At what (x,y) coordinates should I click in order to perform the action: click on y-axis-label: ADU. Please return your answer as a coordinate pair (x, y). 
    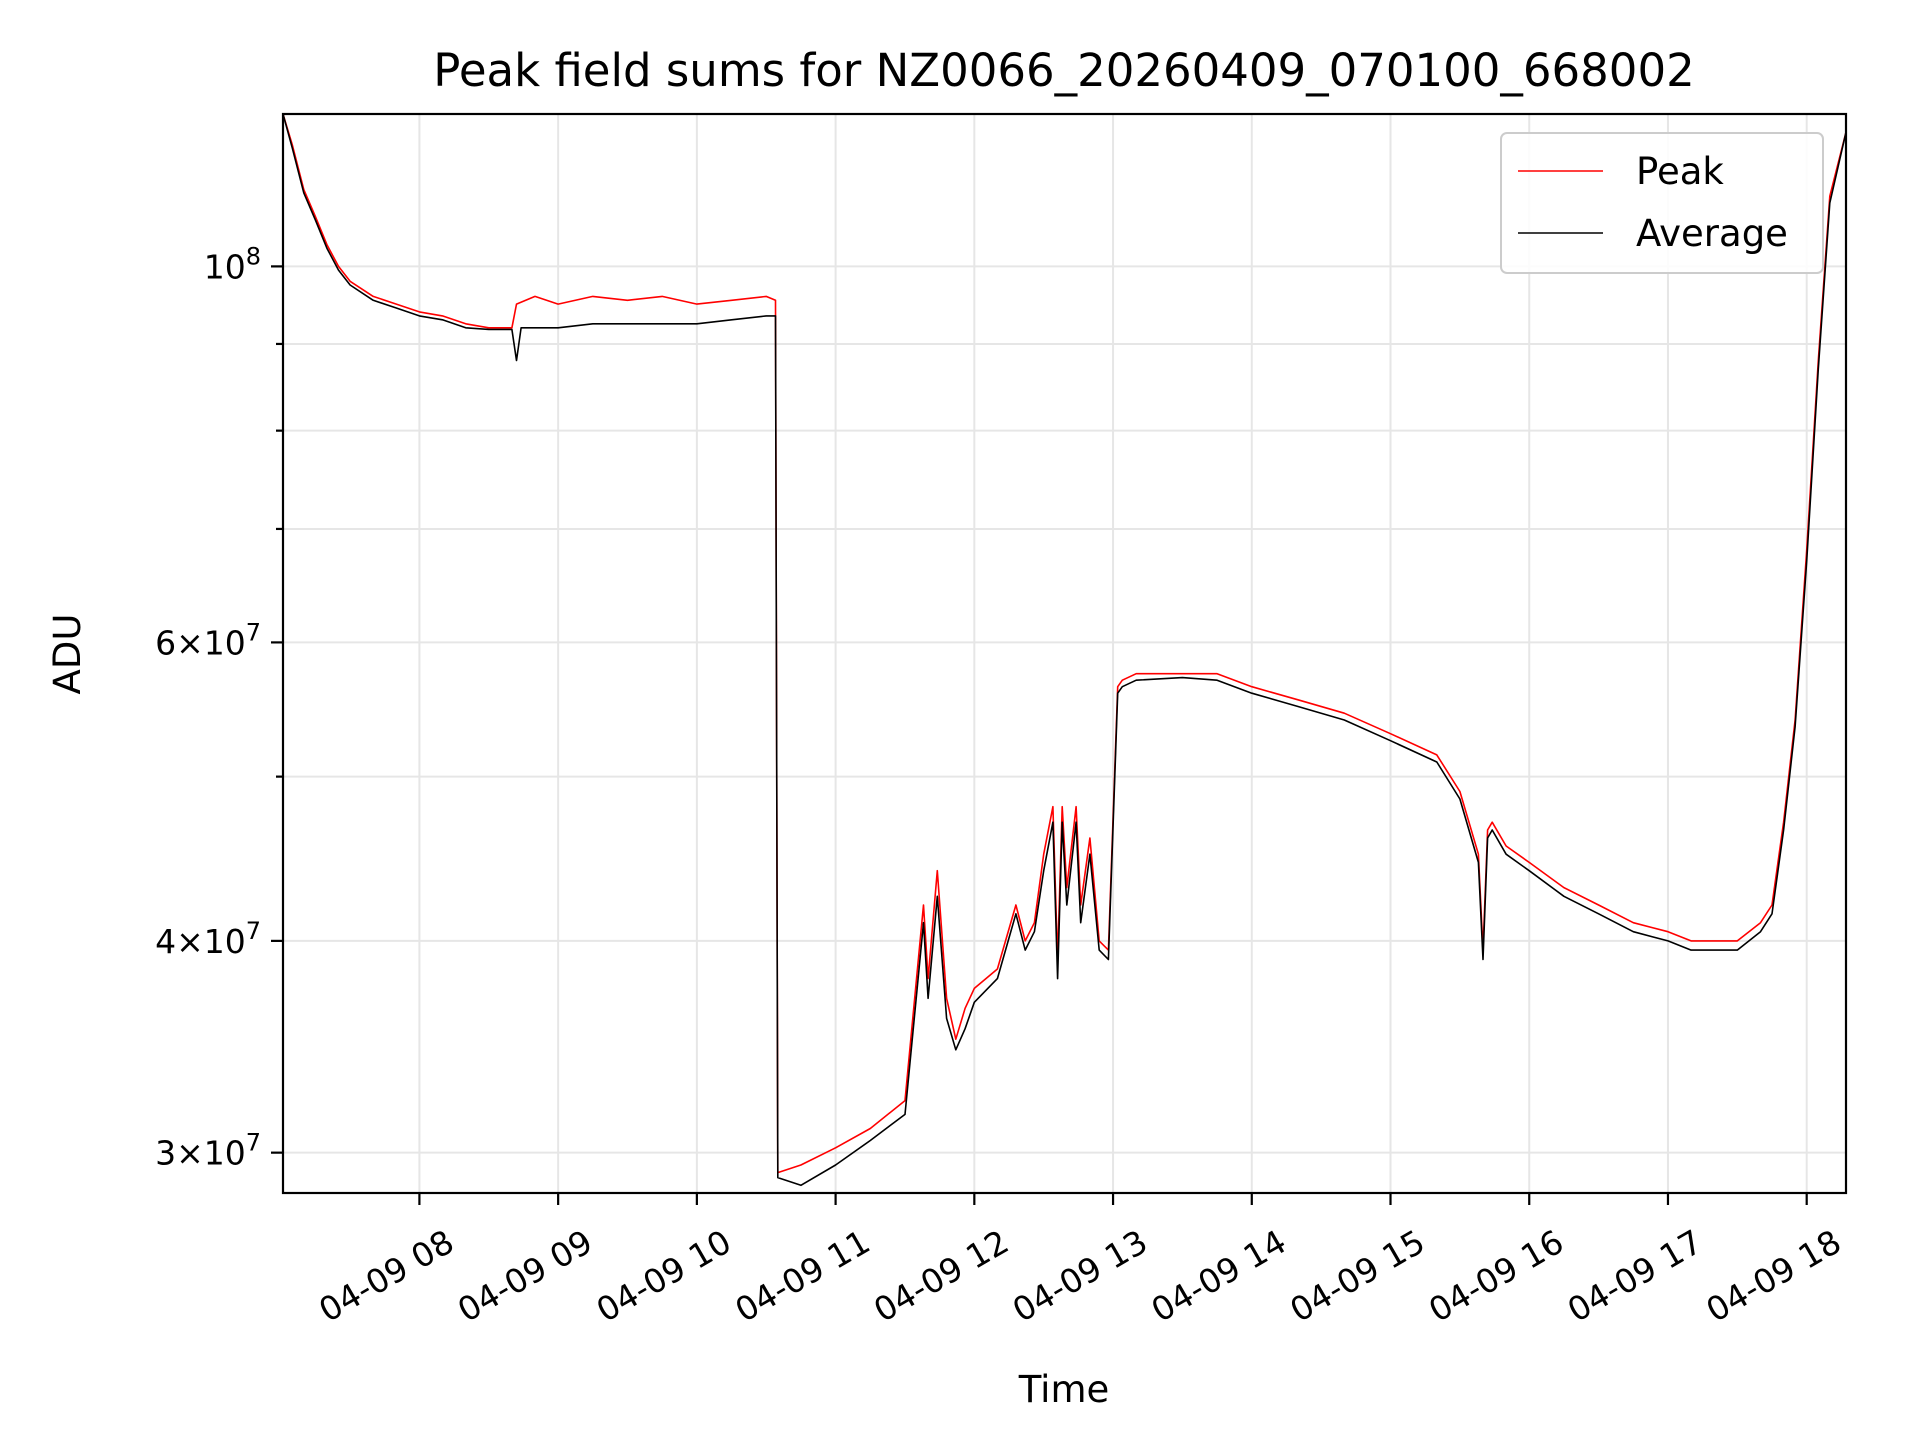
    Looking at the image, I should click on (67, 654).